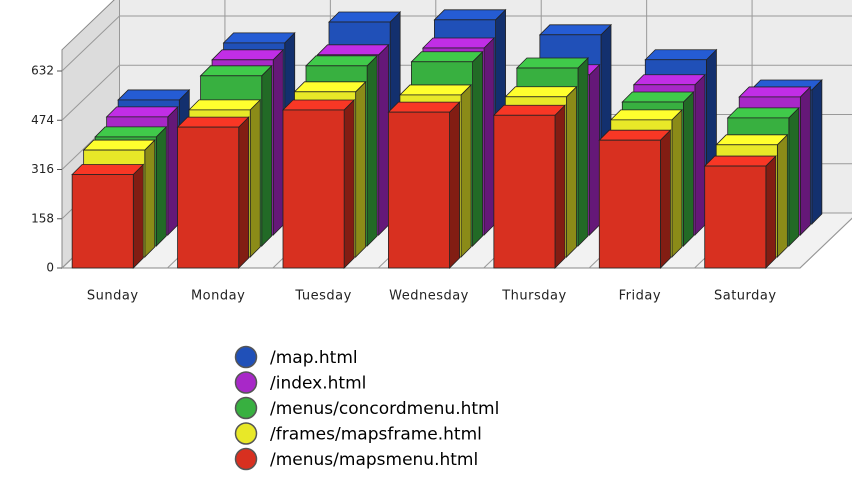 The width and height of the screenshot is (852, 486). I want to click on x-tick-label: Sunday, so click(113, 296).